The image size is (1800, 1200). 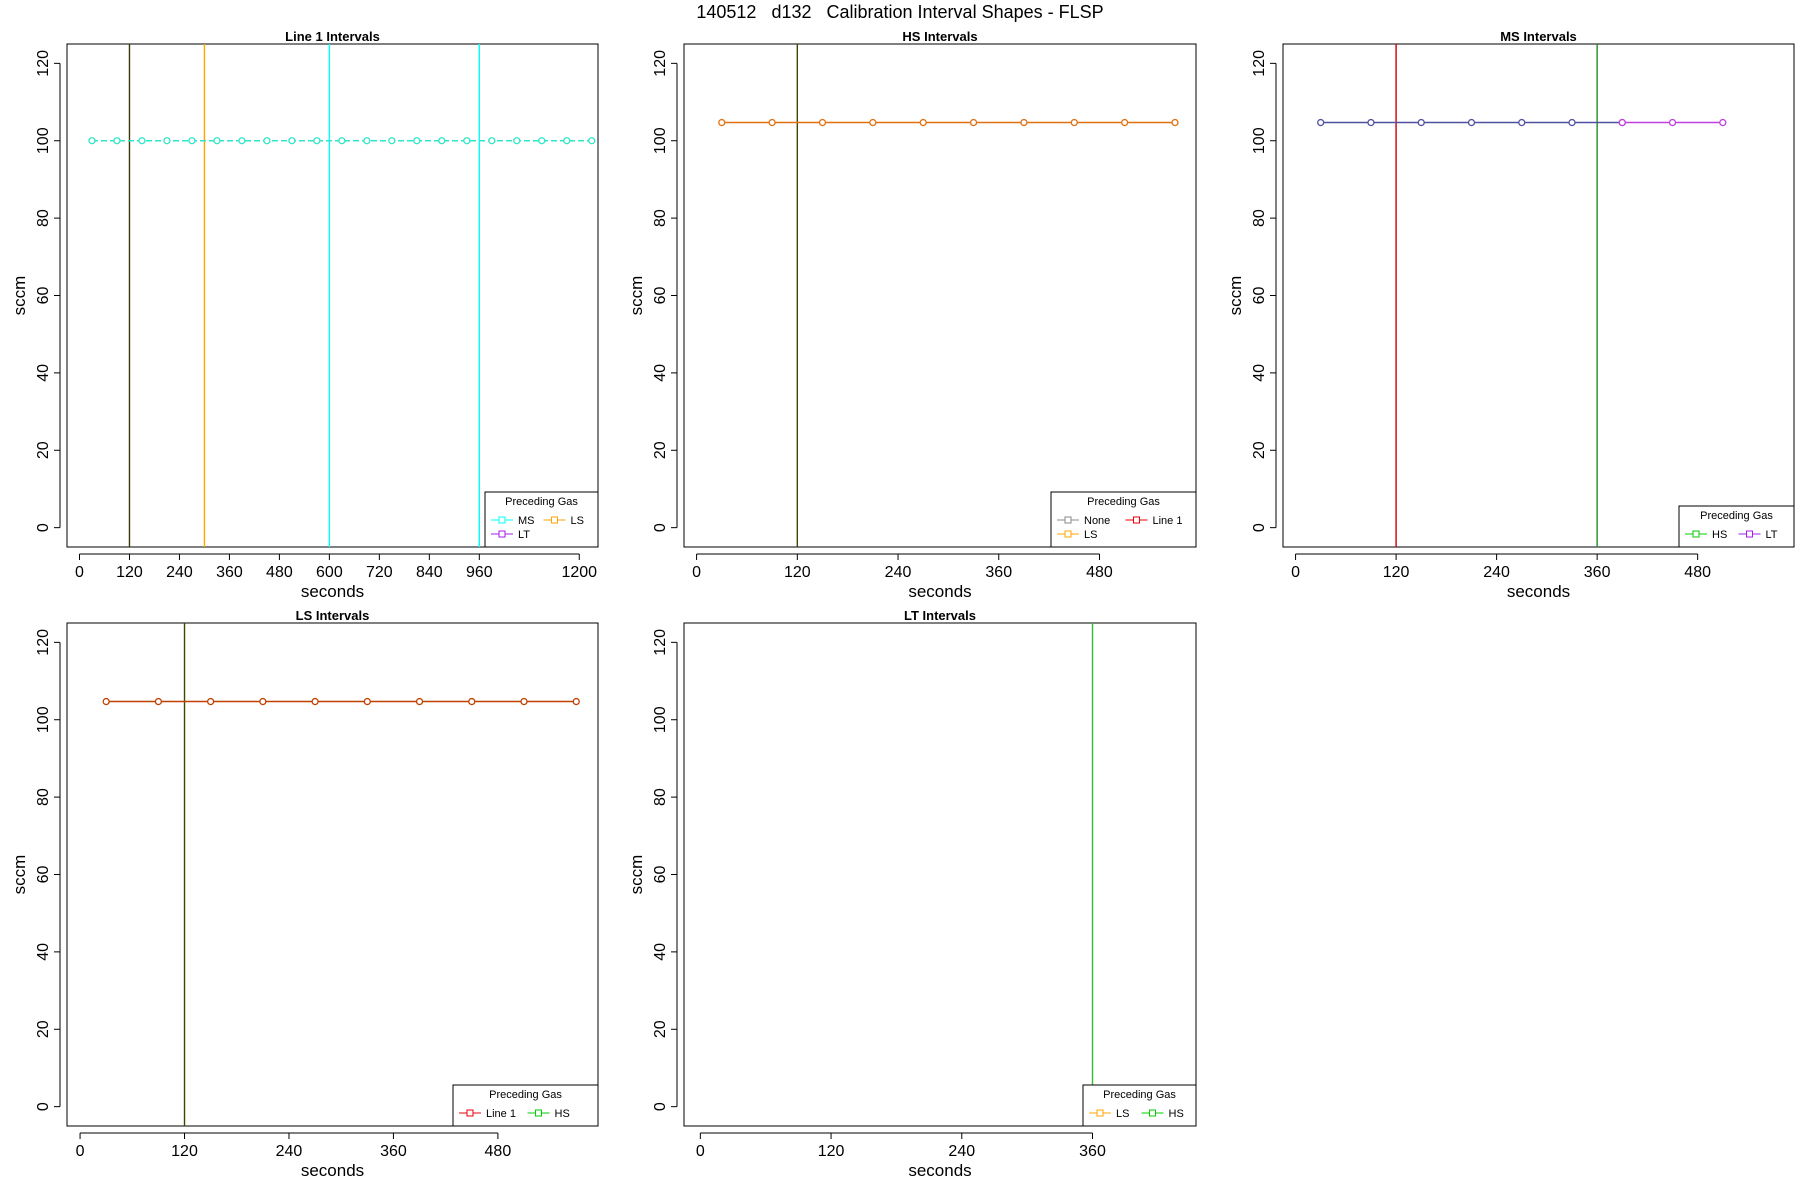 What do you see at coordinates (1772, 535) in the screenshot?
I see `legend-entry-label: LT` at bounding box center [1772, 535].